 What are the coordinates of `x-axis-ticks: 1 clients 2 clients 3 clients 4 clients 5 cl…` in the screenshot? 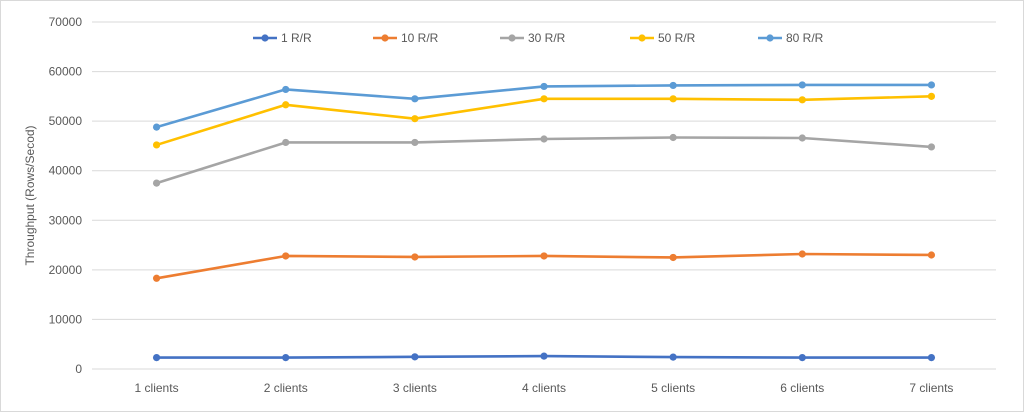 It's located at (544, 388).